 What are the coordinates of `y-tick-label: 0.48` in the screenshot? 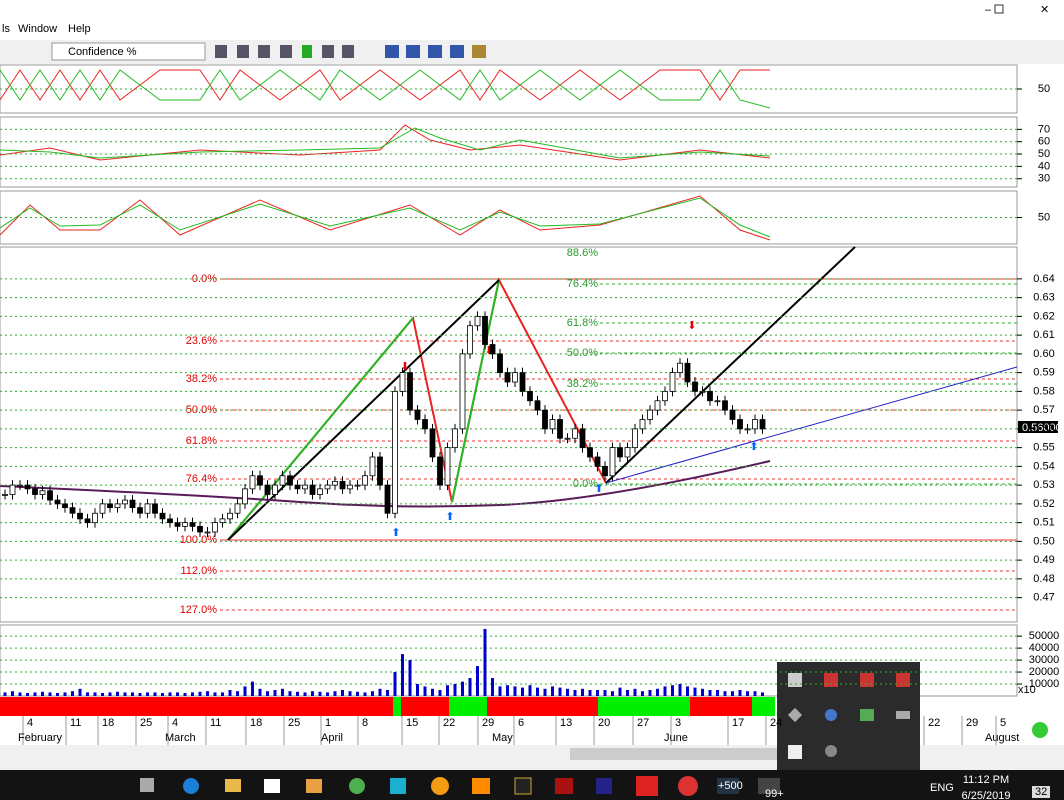 It's located at (1043, 579).